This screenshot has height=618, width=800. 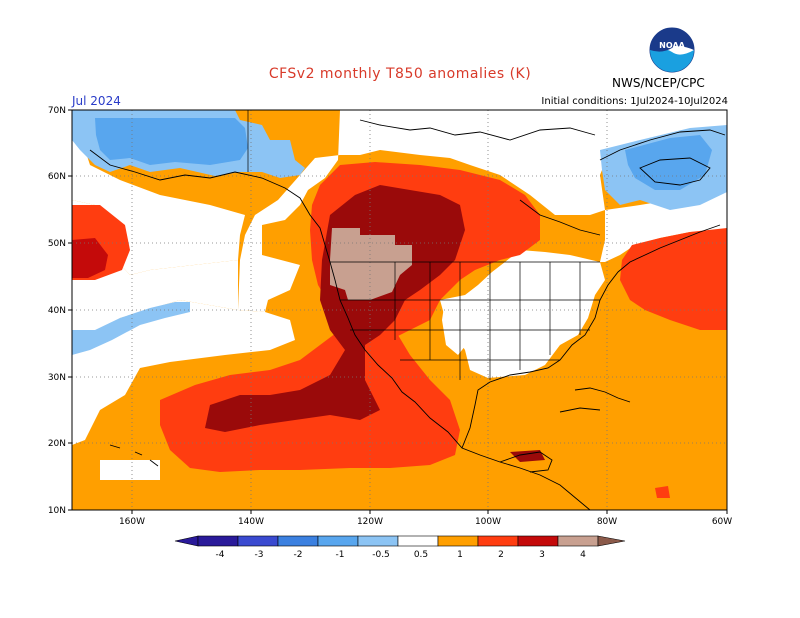 What do you see at coordinates (183, 372) in the screenshot?
I see `near-normal-region-subtropics` at bounding box center [183, 372].